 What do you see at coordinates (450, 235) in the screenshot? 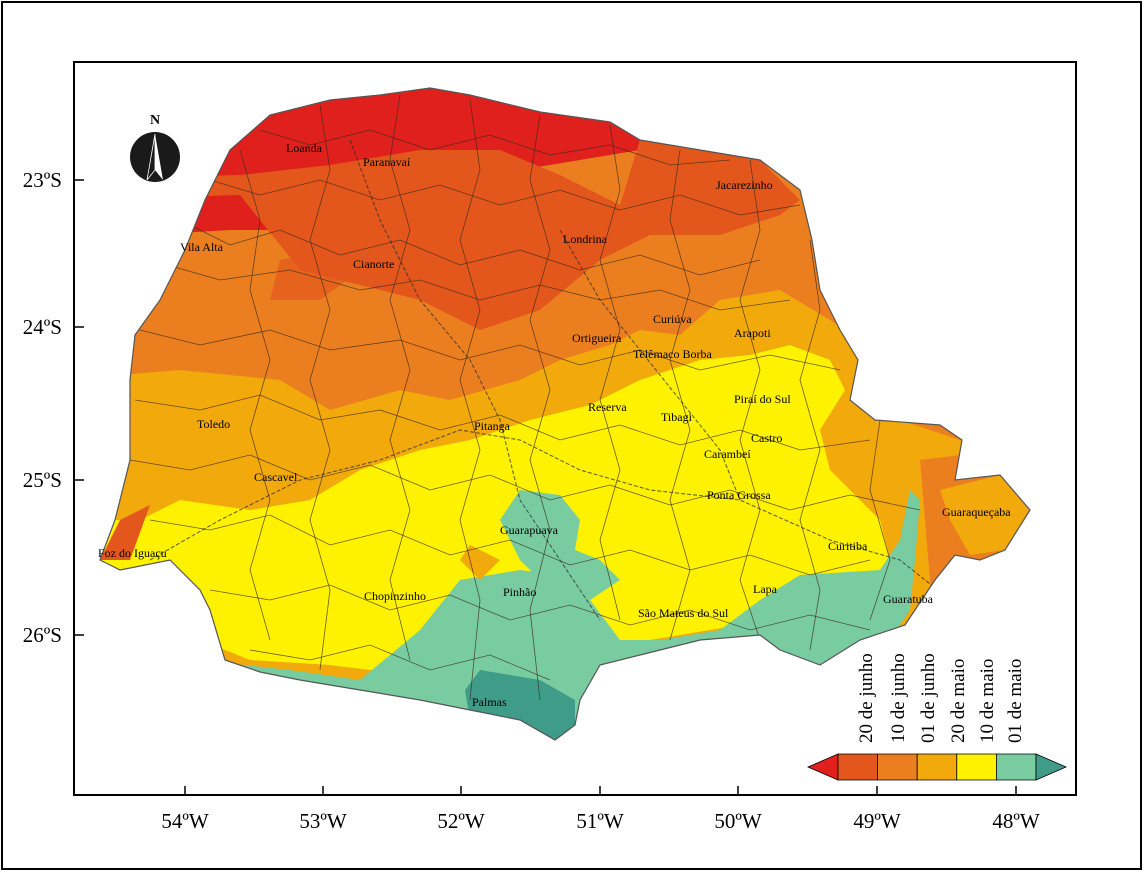
I see `zone-10-junho` at bounding box center [450, 235].